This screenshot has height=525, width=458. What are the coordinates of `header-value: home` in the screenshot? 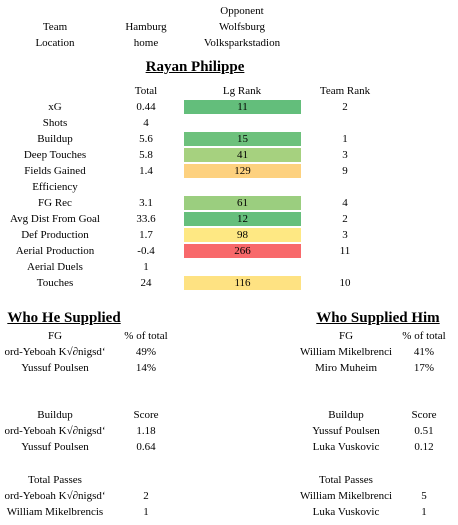 It's located at (146, 43).